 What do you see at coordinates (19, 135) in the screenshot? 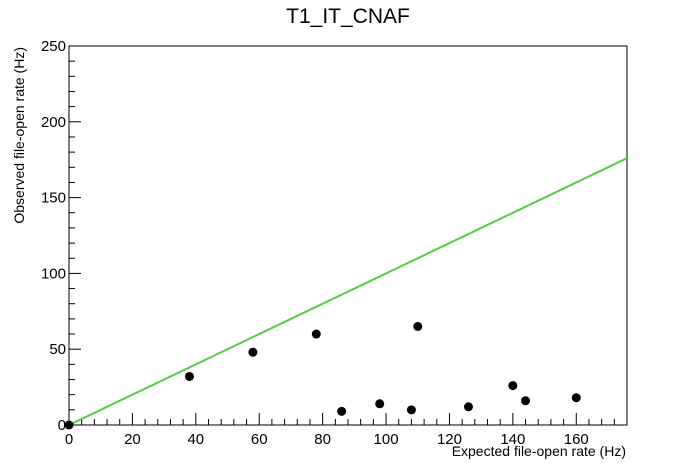
I see `y-axis-title: Observed file-open rate (Hz)` at bounding box center [19, 135].